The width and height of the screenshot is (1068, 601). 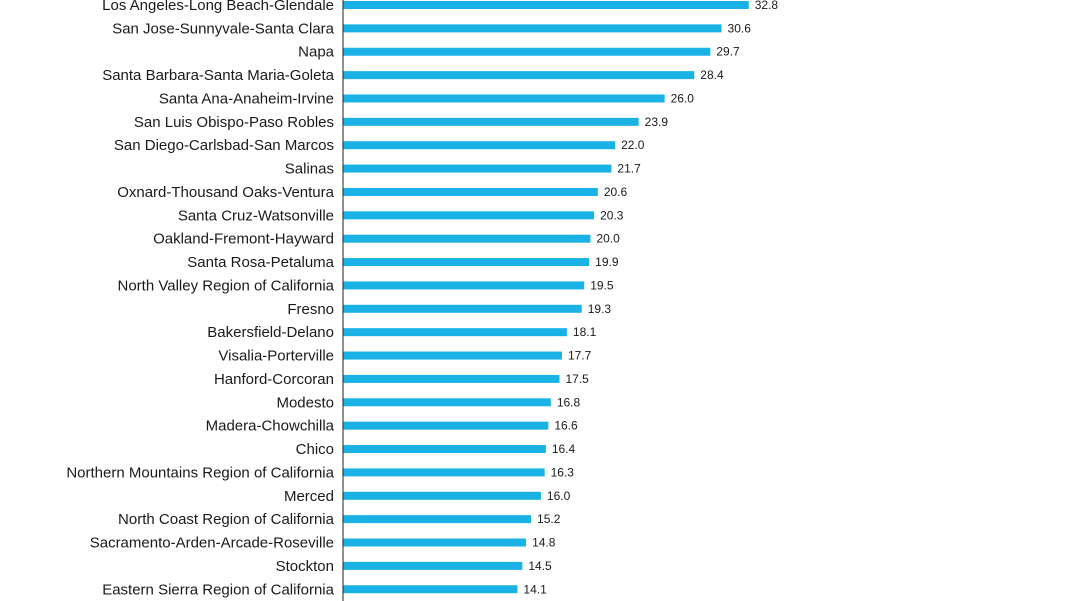 I want to click on category-label: Stockton, so click(x=305, y=566).